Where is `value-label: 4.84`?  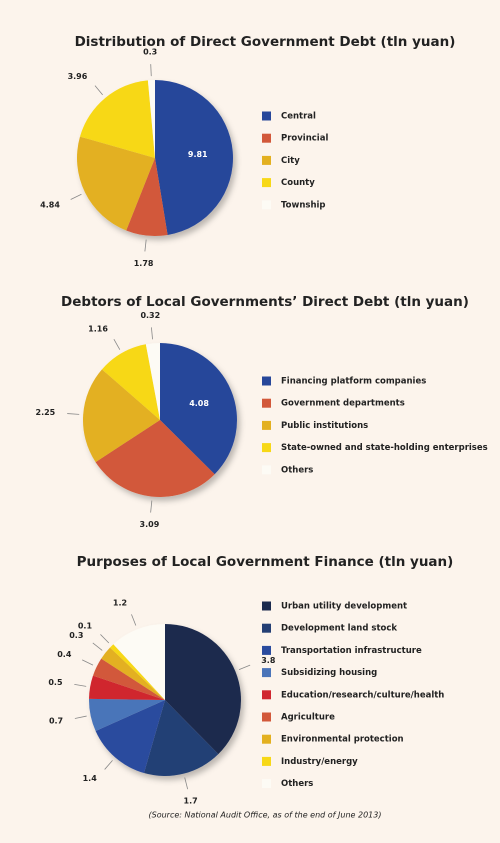
value-label: 4.84 is located at coordinates (50, 204).